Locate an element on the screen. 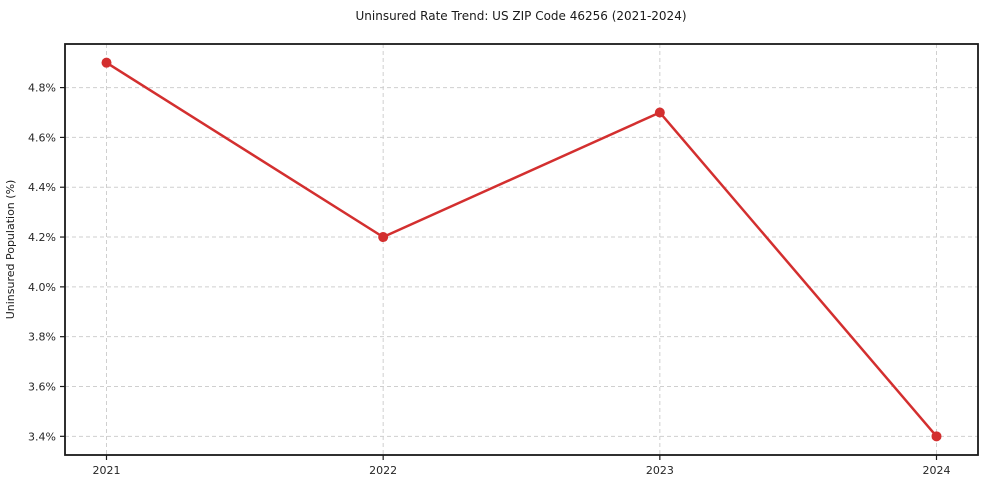 This screenshot has height=490, width=989. y-tick-label: 4.2% is located at coordinates (42, 237).